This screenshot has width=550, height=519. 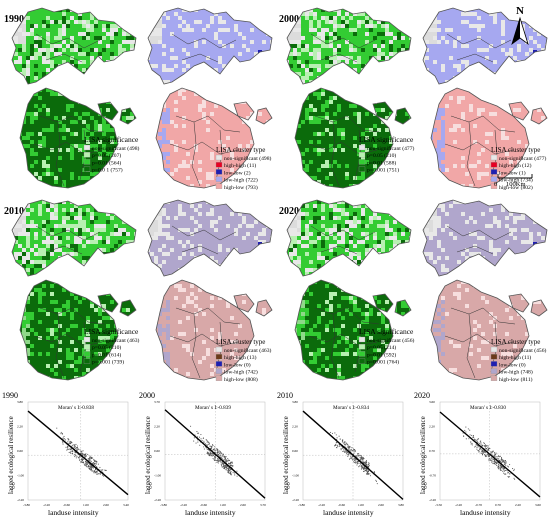 I want to click on legend-item-label: high-low (793), so click(x=241, y=187).